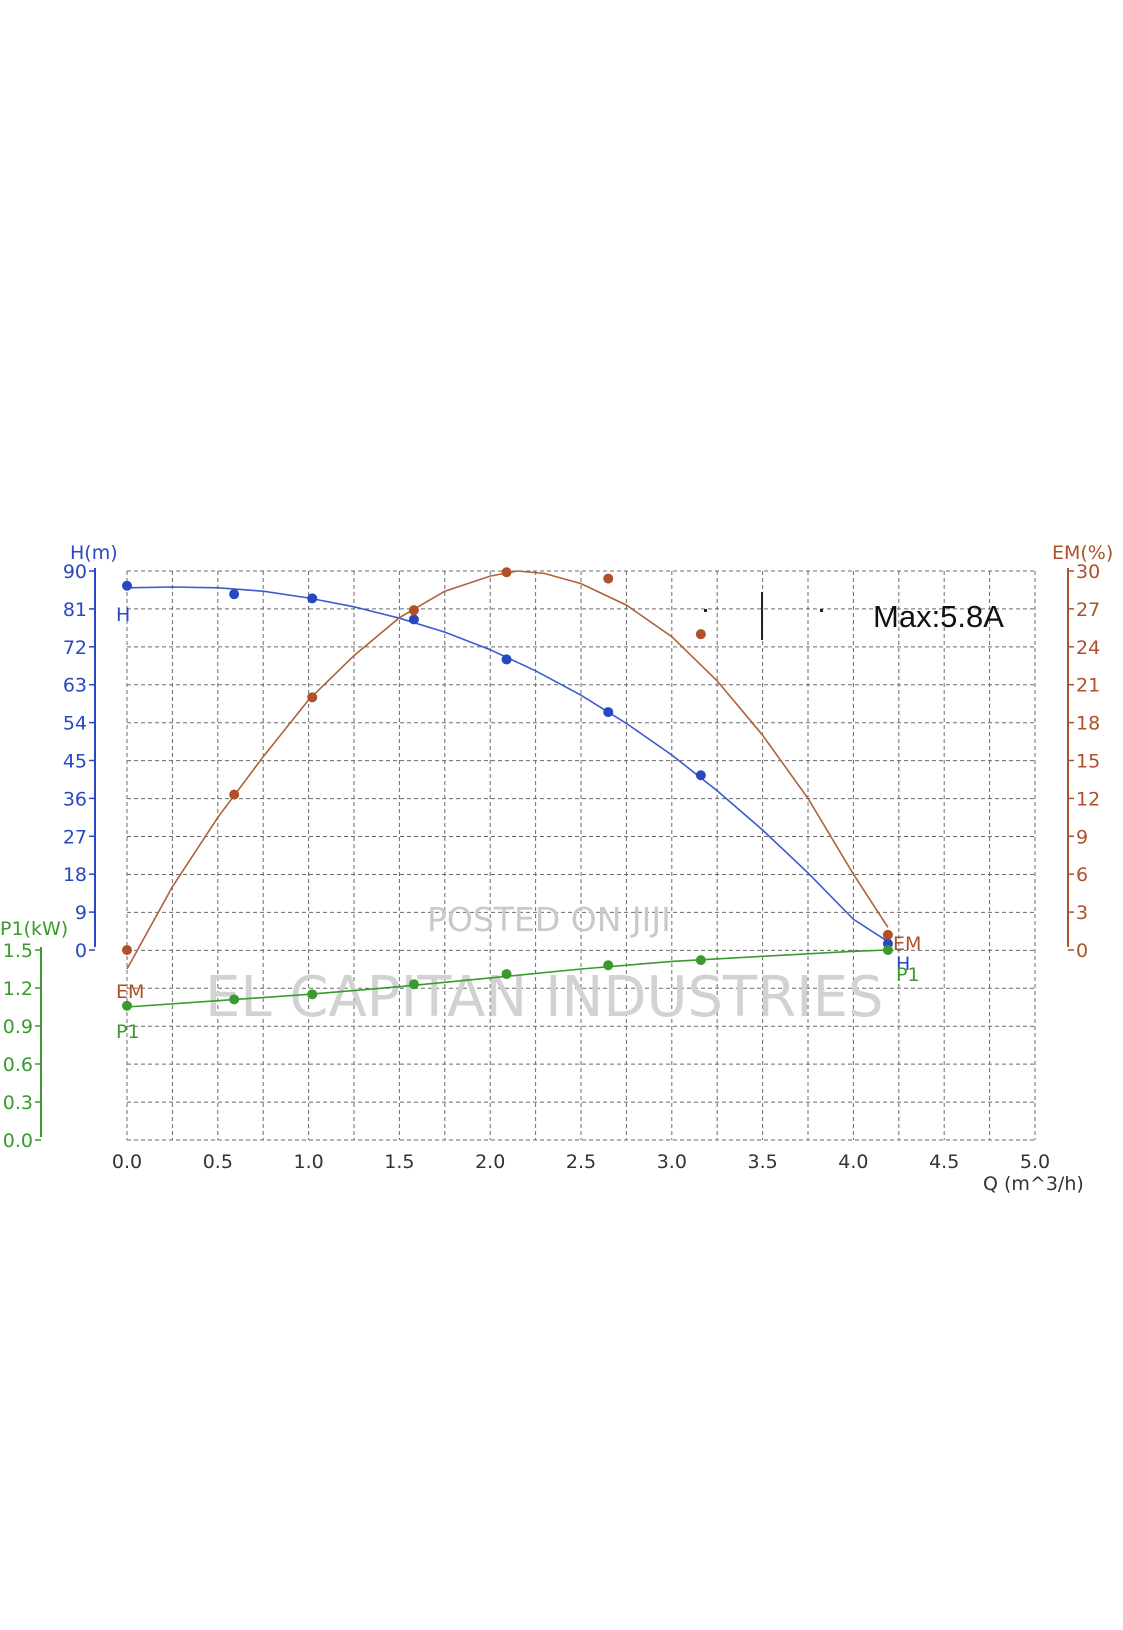 The width and height of the screenshot is (1123, 1630). Describe the element at coordinates (218, 1162) in the screenshot. I see `x-tick-label: 0.5` at that location.